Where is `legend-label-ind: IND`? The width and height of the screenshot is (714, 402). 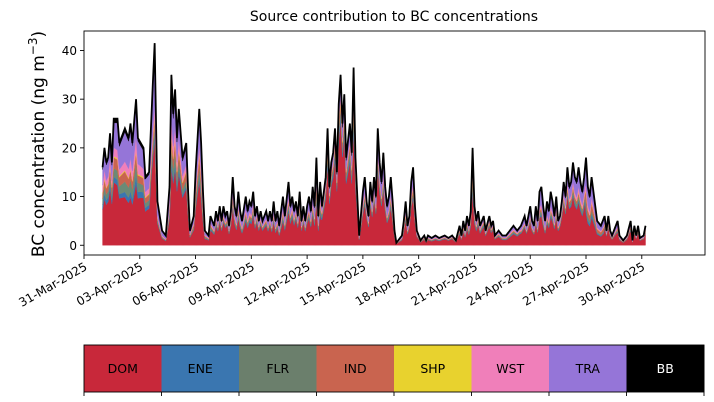
legend-label-ind: IND is located at coordinates (355, 368).